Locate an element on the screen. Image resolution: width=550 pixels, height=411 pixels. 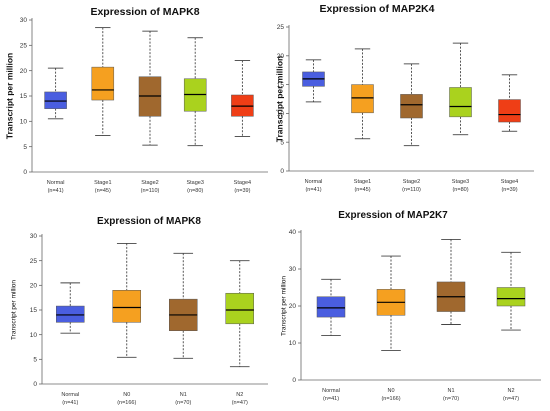
chart-title: Expression of MAP2K7 is located at coordinates (393, 215).